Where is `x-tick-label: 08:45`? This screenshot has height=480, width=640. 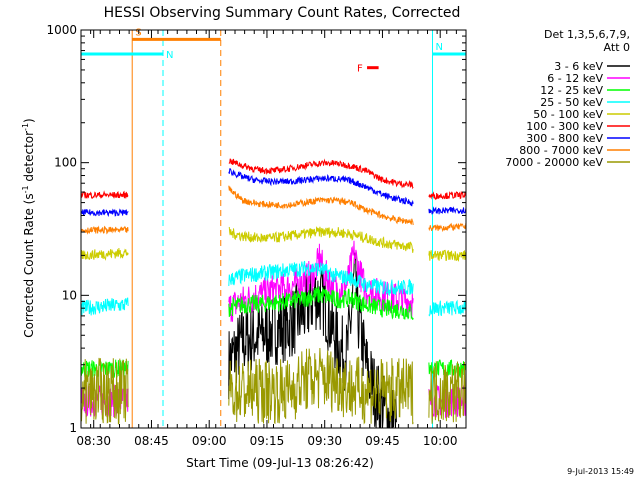
x-tick-label: 08:45 is located at coordinates (151, 441).